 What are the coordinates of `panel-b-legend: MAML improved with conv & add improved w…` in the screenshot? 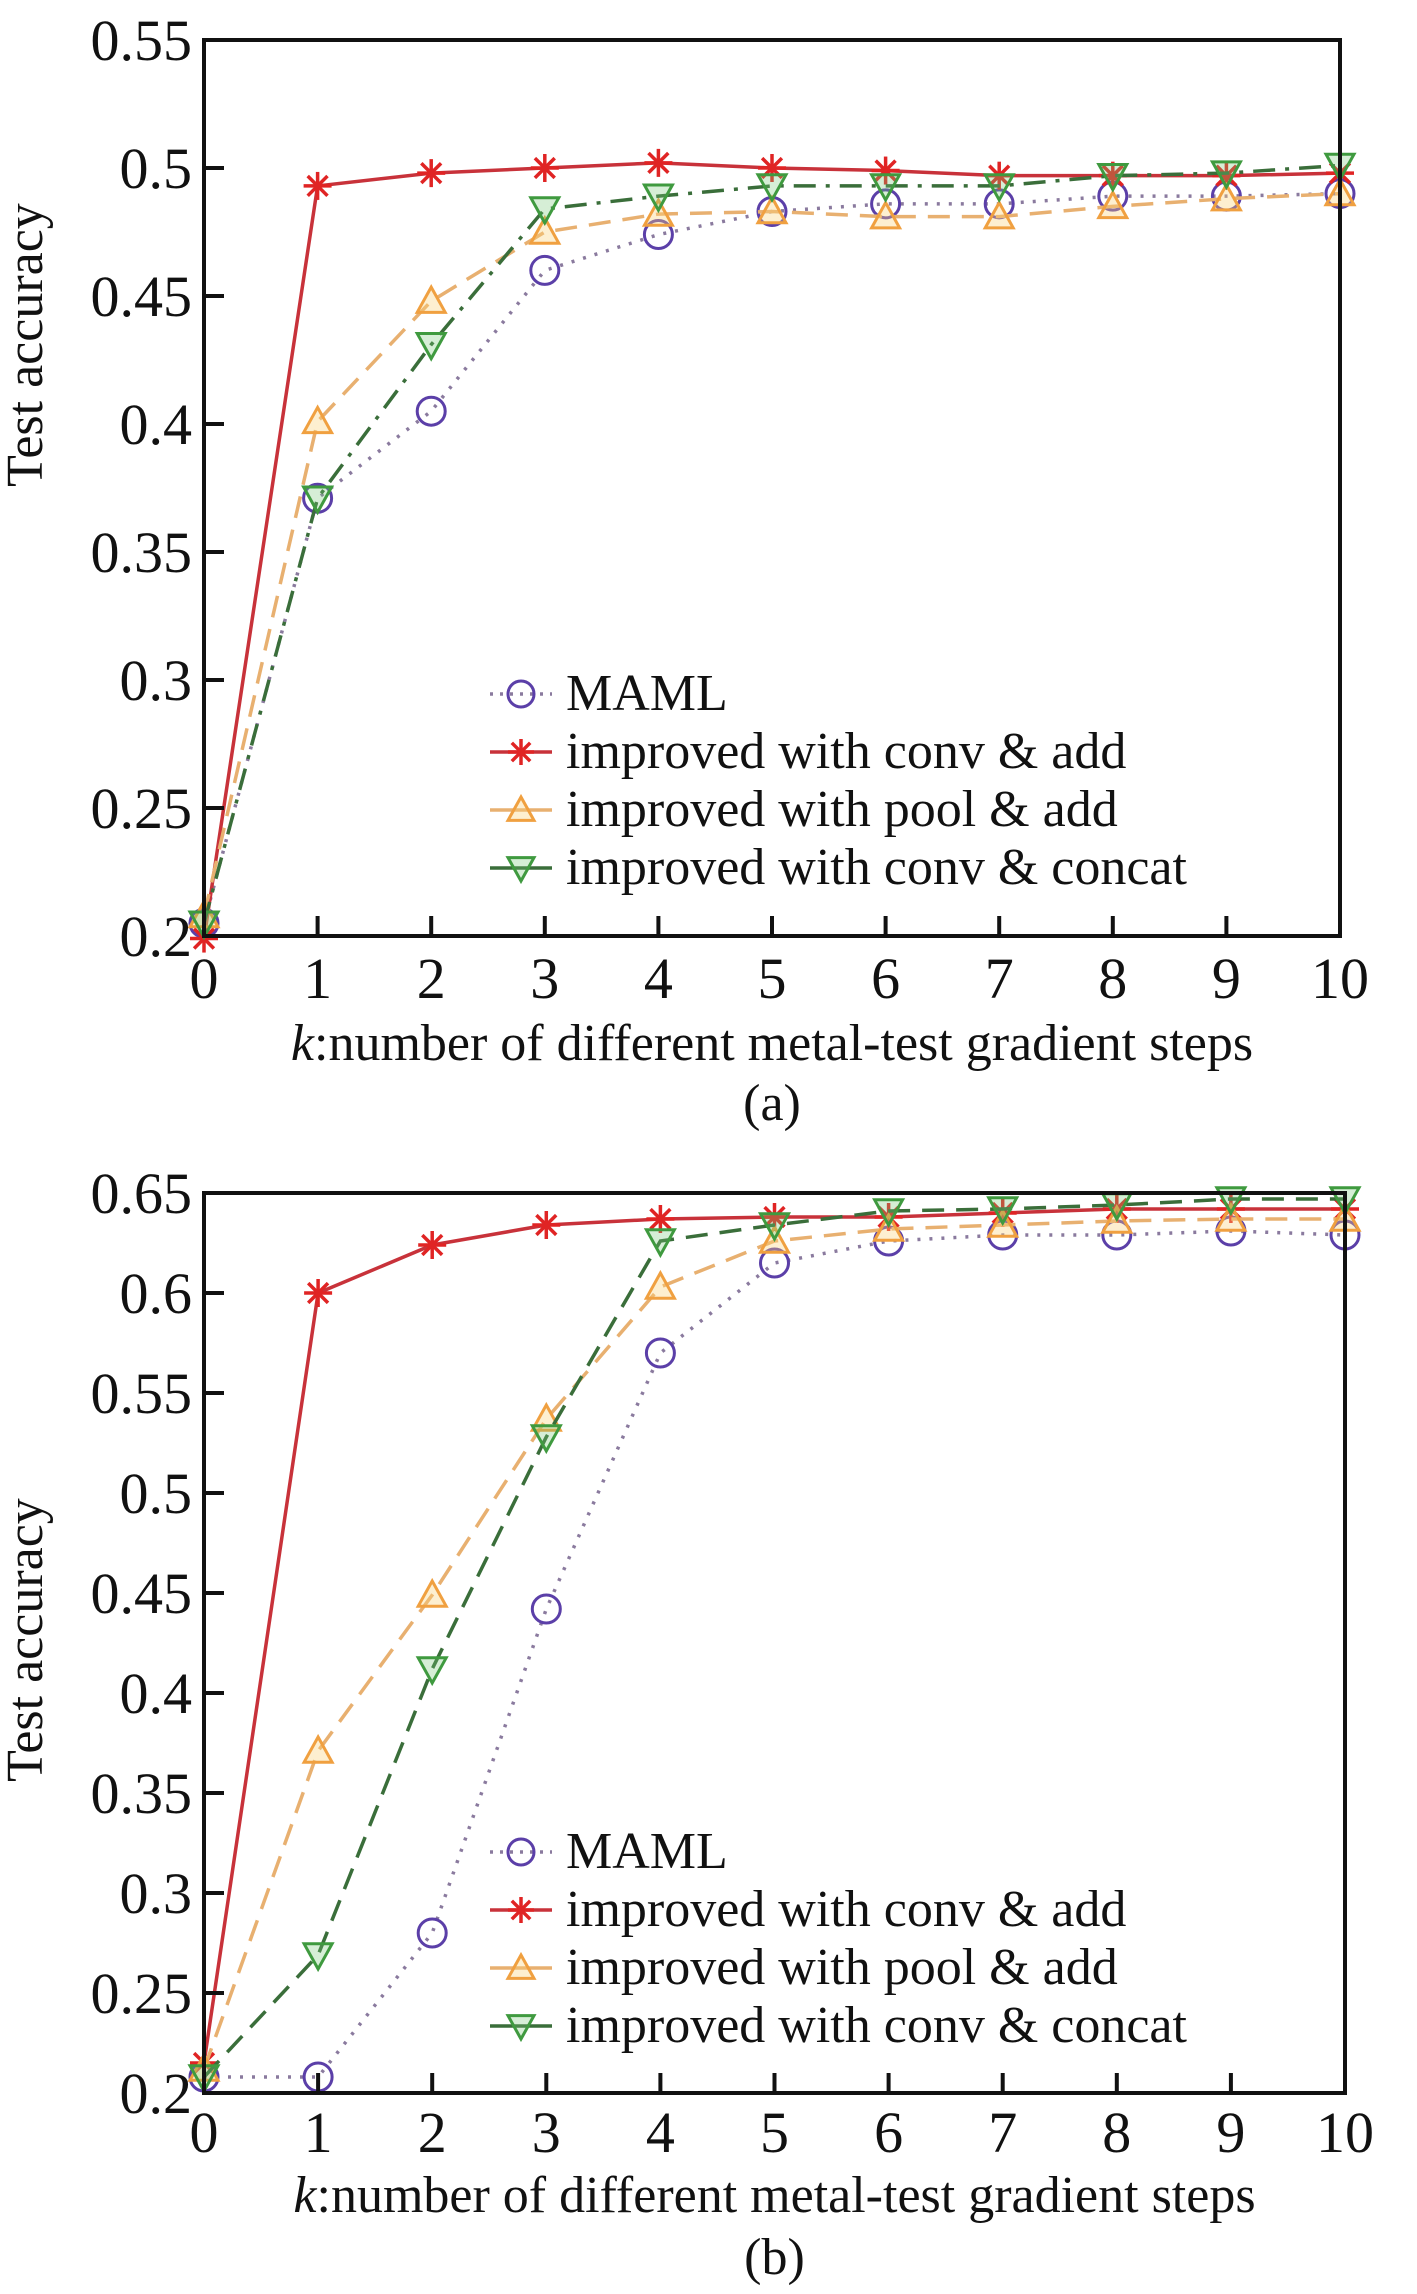 It's located at (839, 1938).